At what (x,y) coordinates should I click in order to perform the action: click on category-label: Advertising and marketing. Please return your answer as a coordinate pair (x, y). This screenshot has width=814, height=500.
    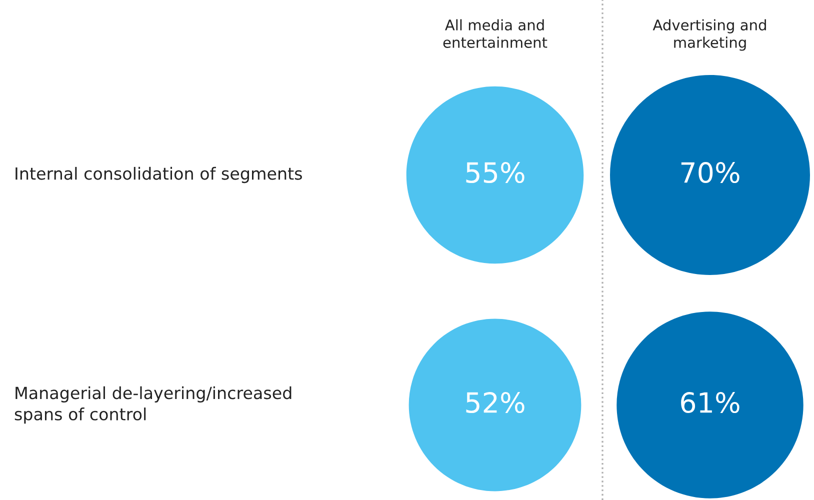
    Looking at the image, I should click on (709, 35).